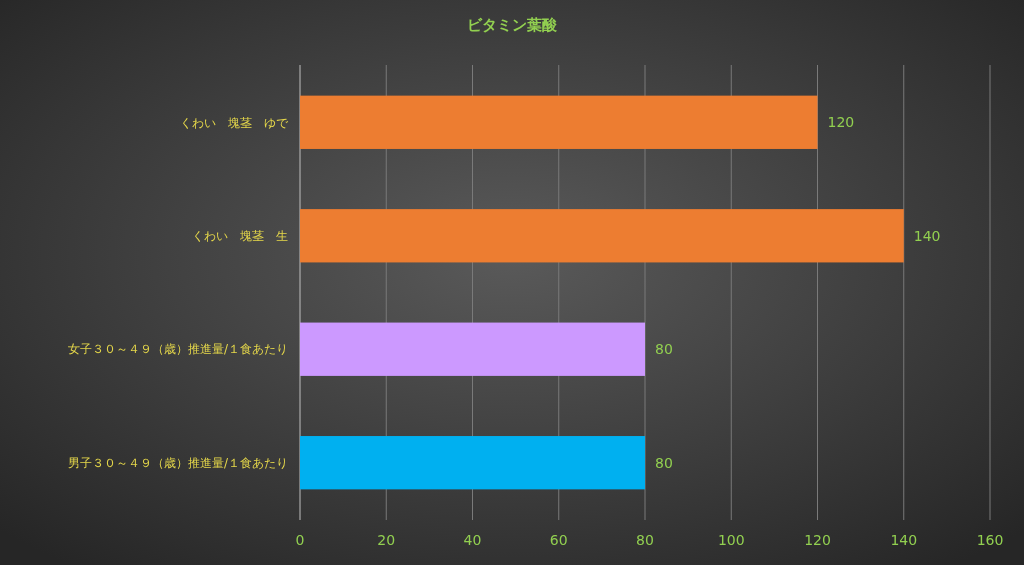 Image resolution: width=1024 pixels, height=565 pixels. What do you see at coordinates (512, 25) in the screenshot?
I see `chart-title: ビタミン葉酸` at bounding box center [512, 25].